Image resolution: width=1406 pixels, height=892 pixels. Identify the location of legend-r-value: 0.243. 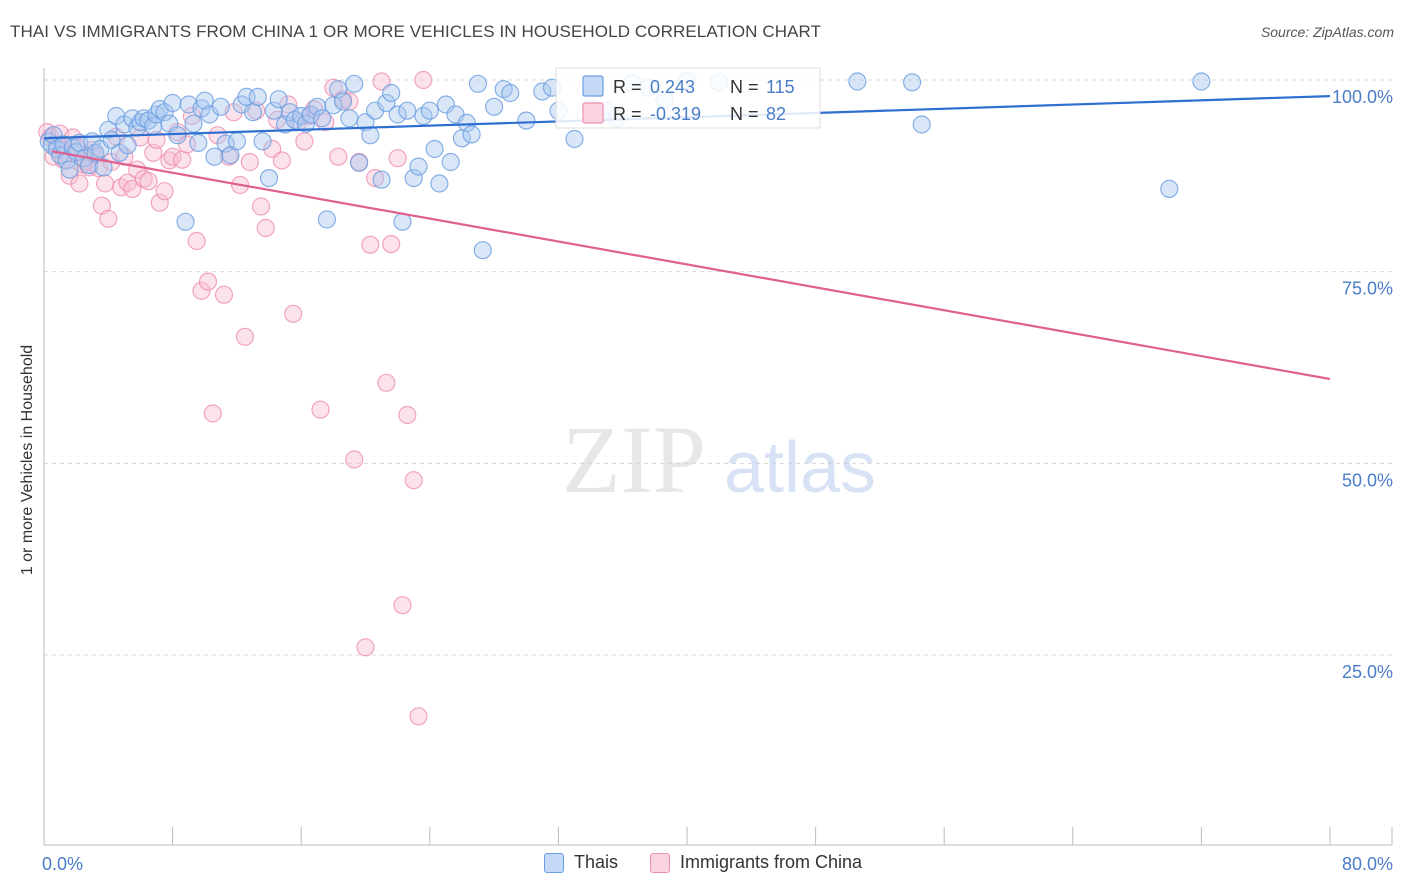
(672, 87).